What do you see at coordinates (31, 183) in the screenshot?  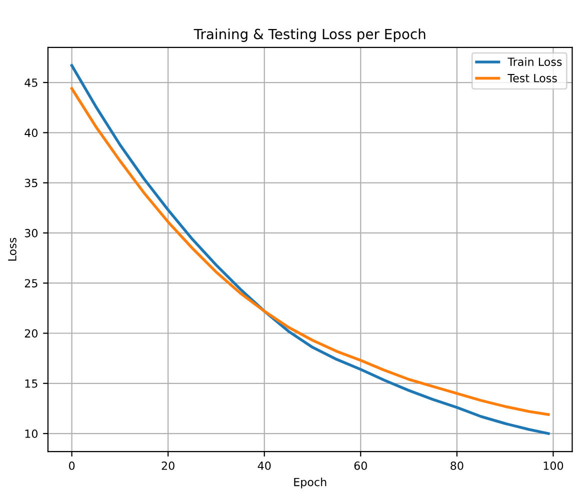 I see `y-tick-label: 35` at bounding box center [31, 183].